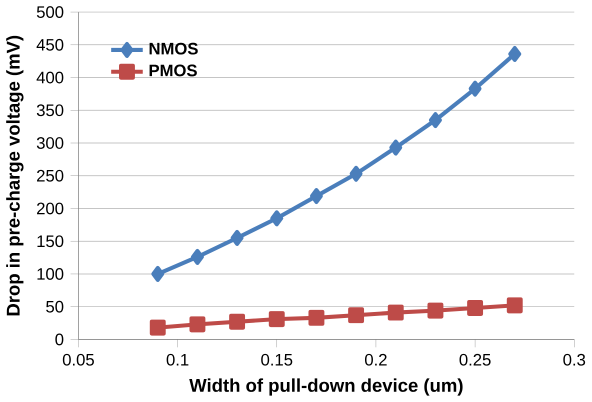 The image size is (592, 402). I want to click on y-tick-label: 200, so click(50, 208).